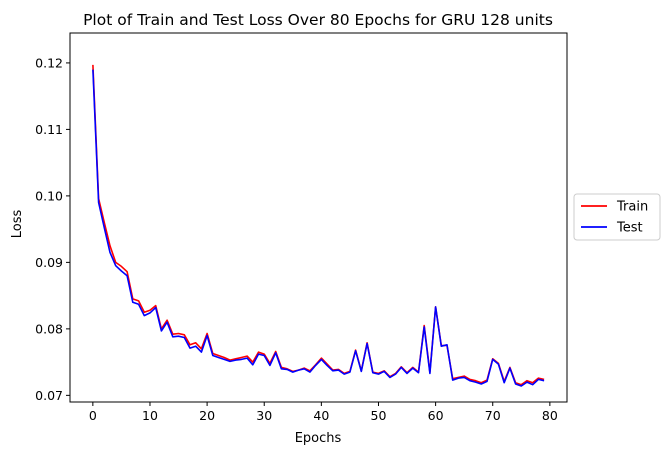 The image size is (668, 455). I want to click on y-tick-label: 0.10, so click(49, 195).